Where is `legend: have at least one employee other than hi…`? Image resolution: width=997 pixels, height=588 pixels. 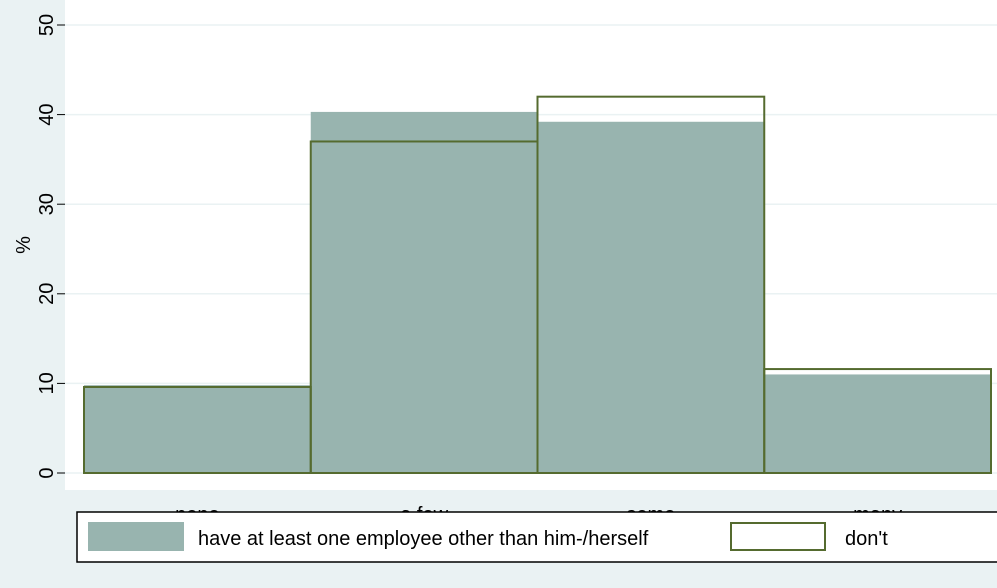 legend: have at least one employee other than hi… is located at coordinates (536, 537).